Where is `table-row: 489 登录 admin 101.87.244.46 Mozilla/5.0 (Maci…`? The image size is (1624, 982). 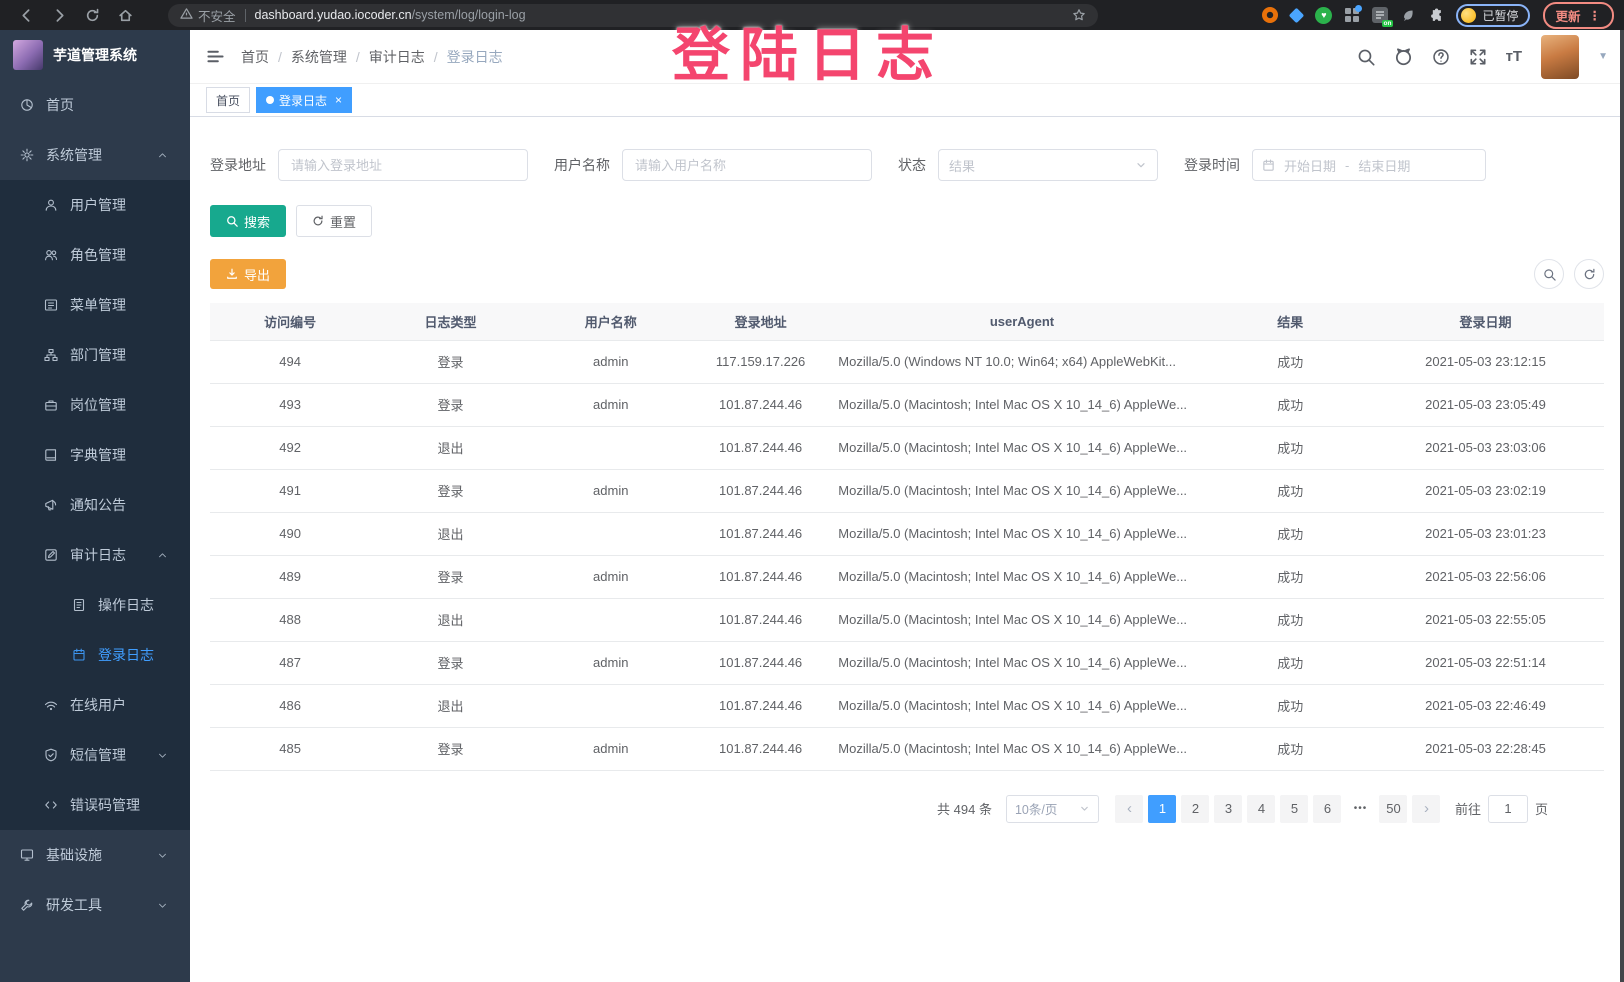
table-row: 489 登录 admin 101.87.244.46 Mozilla/5.0 (Maci… is located at coordinates (907, 577).